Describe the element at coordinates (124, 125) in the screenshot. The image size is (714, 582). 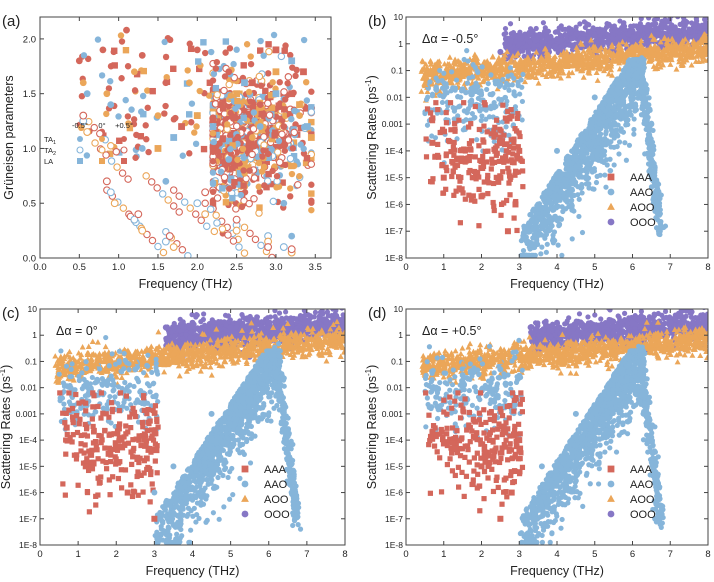
I see `legend-column-label: +0.5°` at that location.